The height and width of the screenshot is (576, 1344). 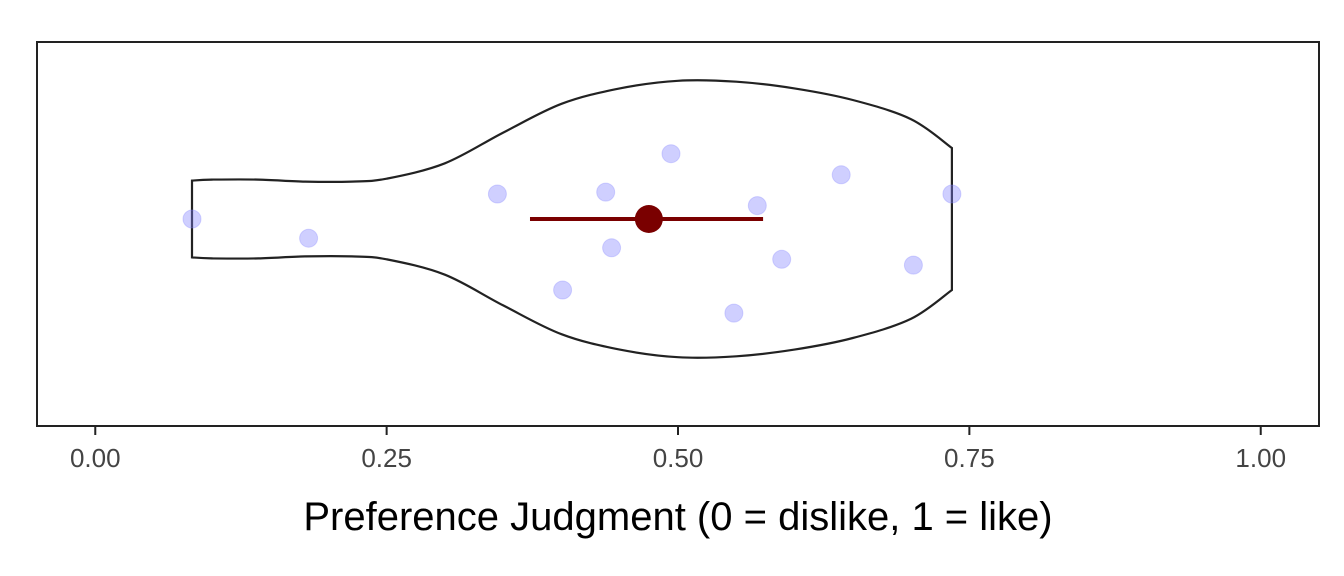 I want to click on x-axis: 0.00 0.25 0.50 0.75 1.00, so click(x=678, y=449).